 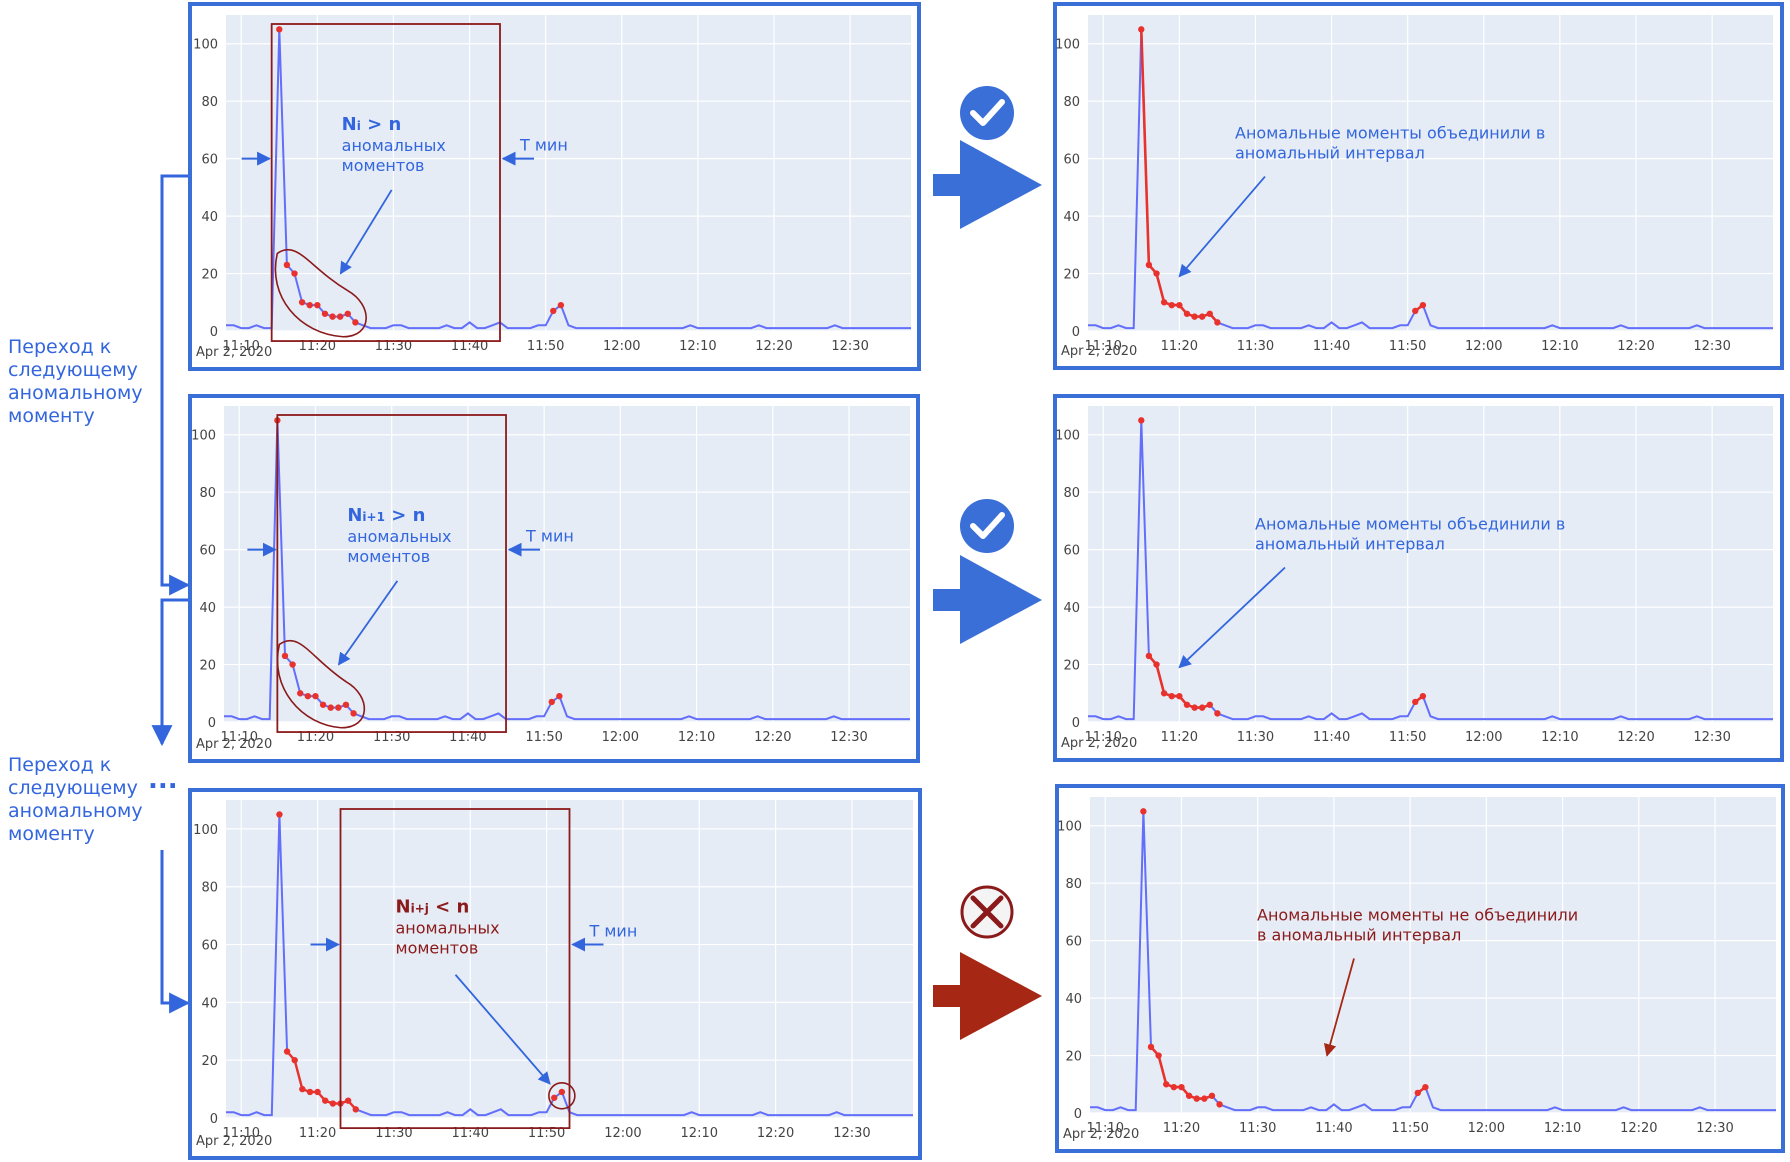 I want to click on transition-label-2: Переход к следующему аномальному моменту, so click(x=78, y=799).